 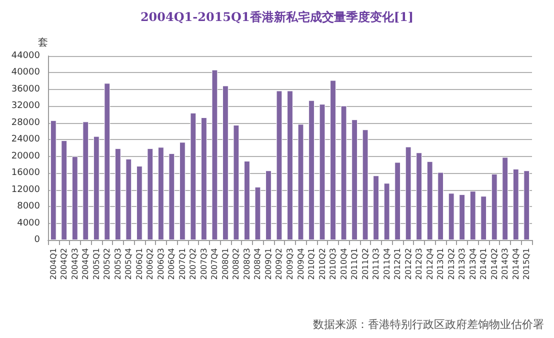 I want to click on x-tick-label: 2012Q3, so click(x=419, y=264).